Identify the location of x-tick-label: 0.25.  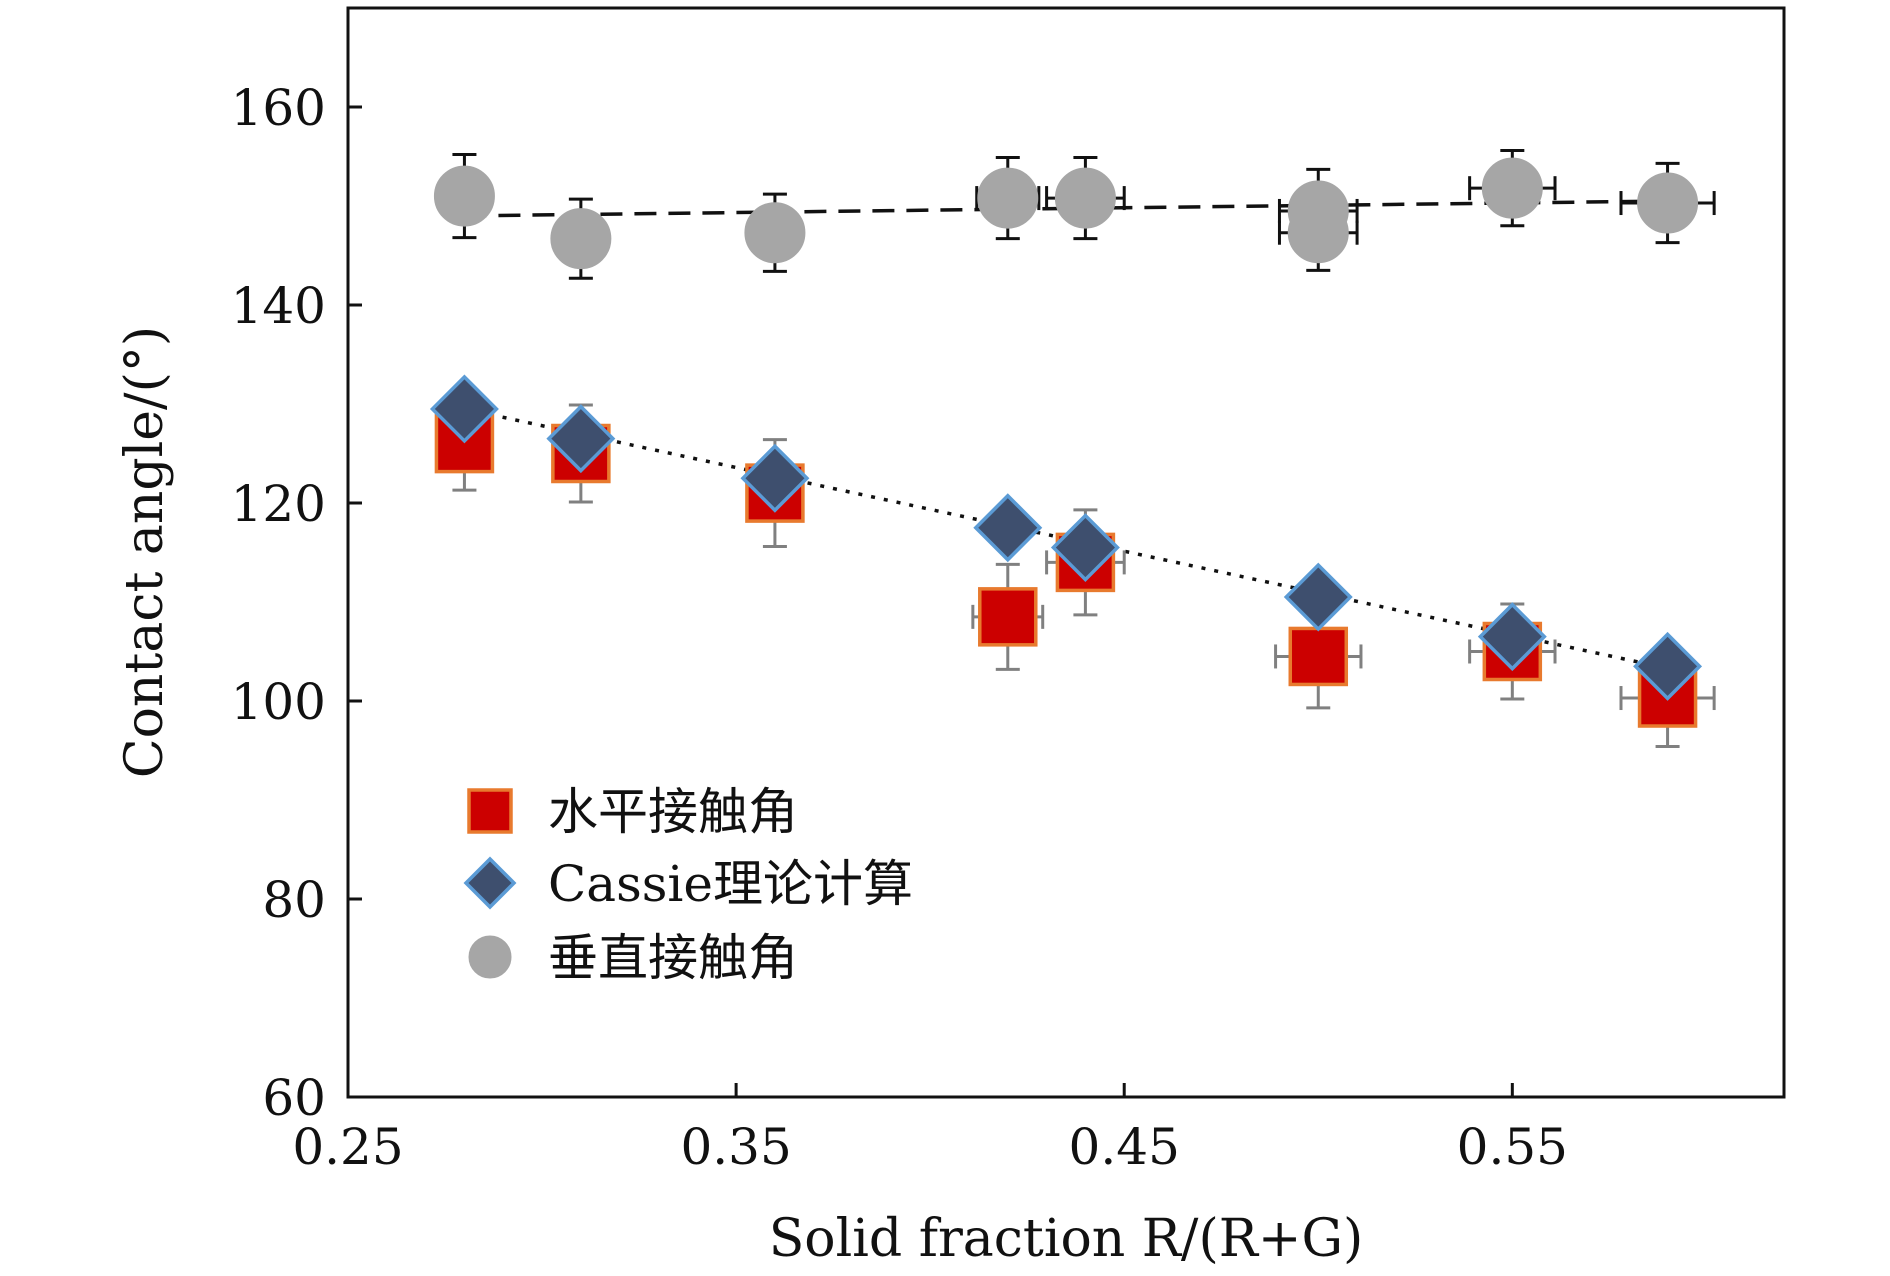
(347, 1147).